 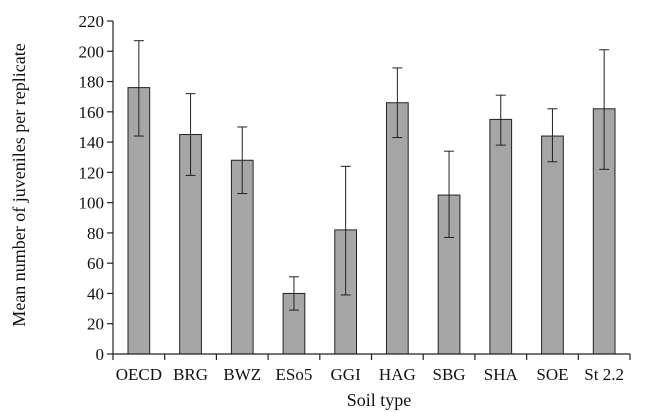 What do you see at coordinates (95, 263) in the screenshot?
I see `y-tick-label: 60` at bounding box center [95, 263].